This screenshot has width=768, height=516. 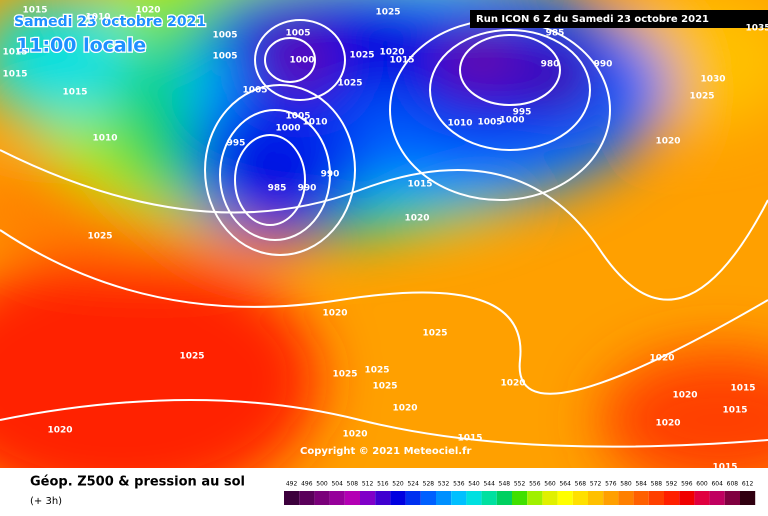 I want to click on legend-label: 604, so click(x=717, y=484).